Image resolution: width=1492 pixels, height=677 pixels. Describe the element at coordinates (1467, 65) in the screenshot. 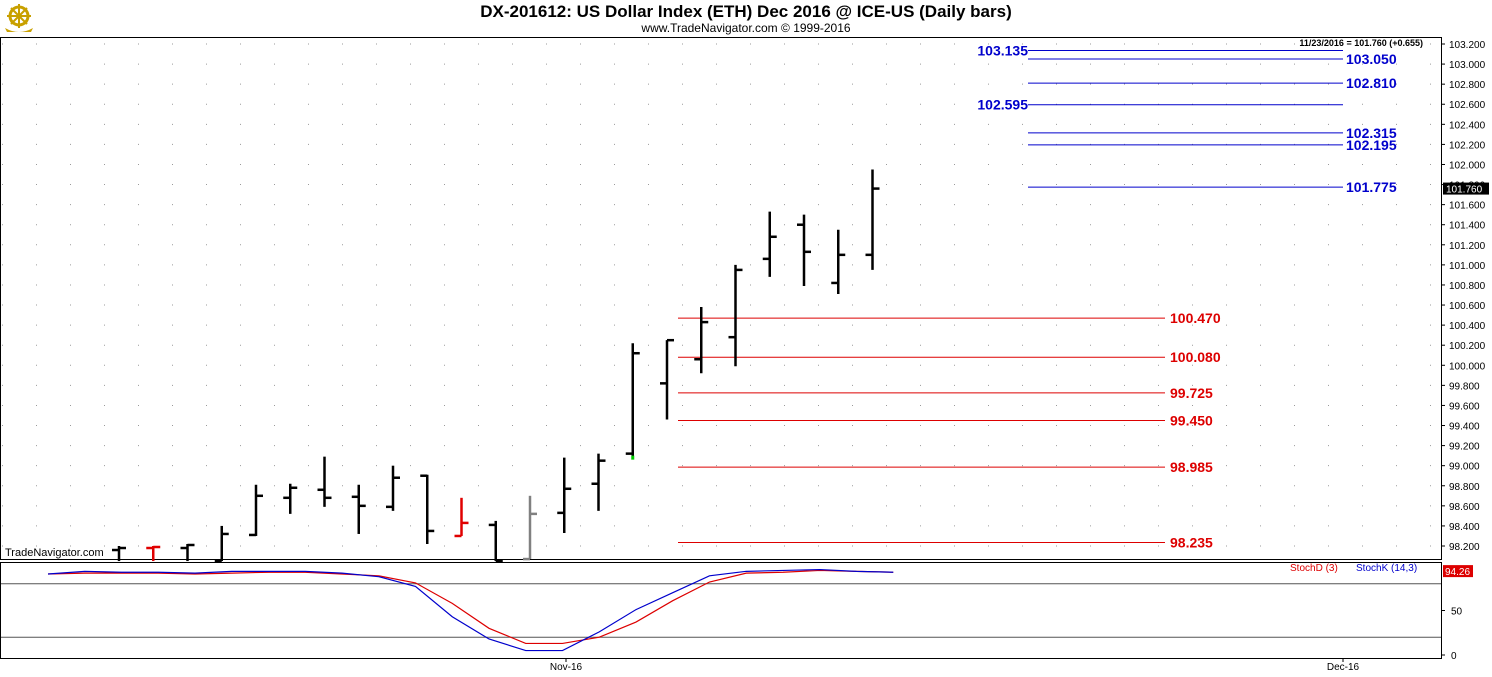

I see `price-tick-label: 103.000` at that location.